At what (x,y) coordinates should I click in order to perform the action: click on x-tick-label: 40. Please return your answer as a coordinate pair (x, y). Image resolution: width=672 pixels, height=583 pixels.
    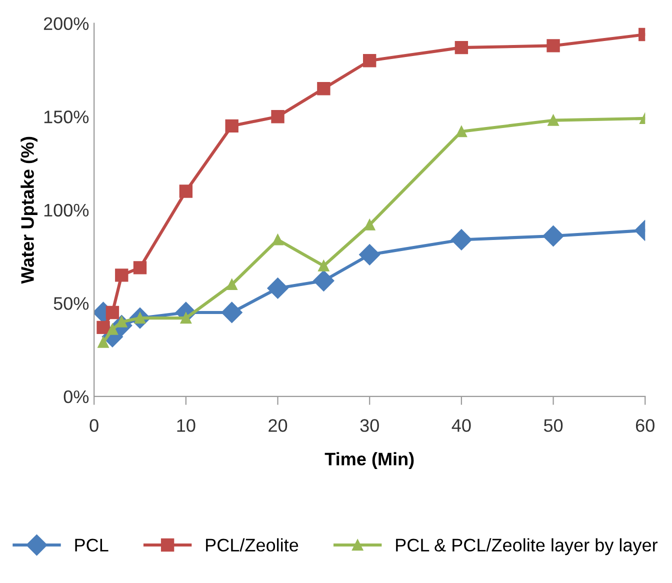
    Looking at the image, I should click on (461, 425).